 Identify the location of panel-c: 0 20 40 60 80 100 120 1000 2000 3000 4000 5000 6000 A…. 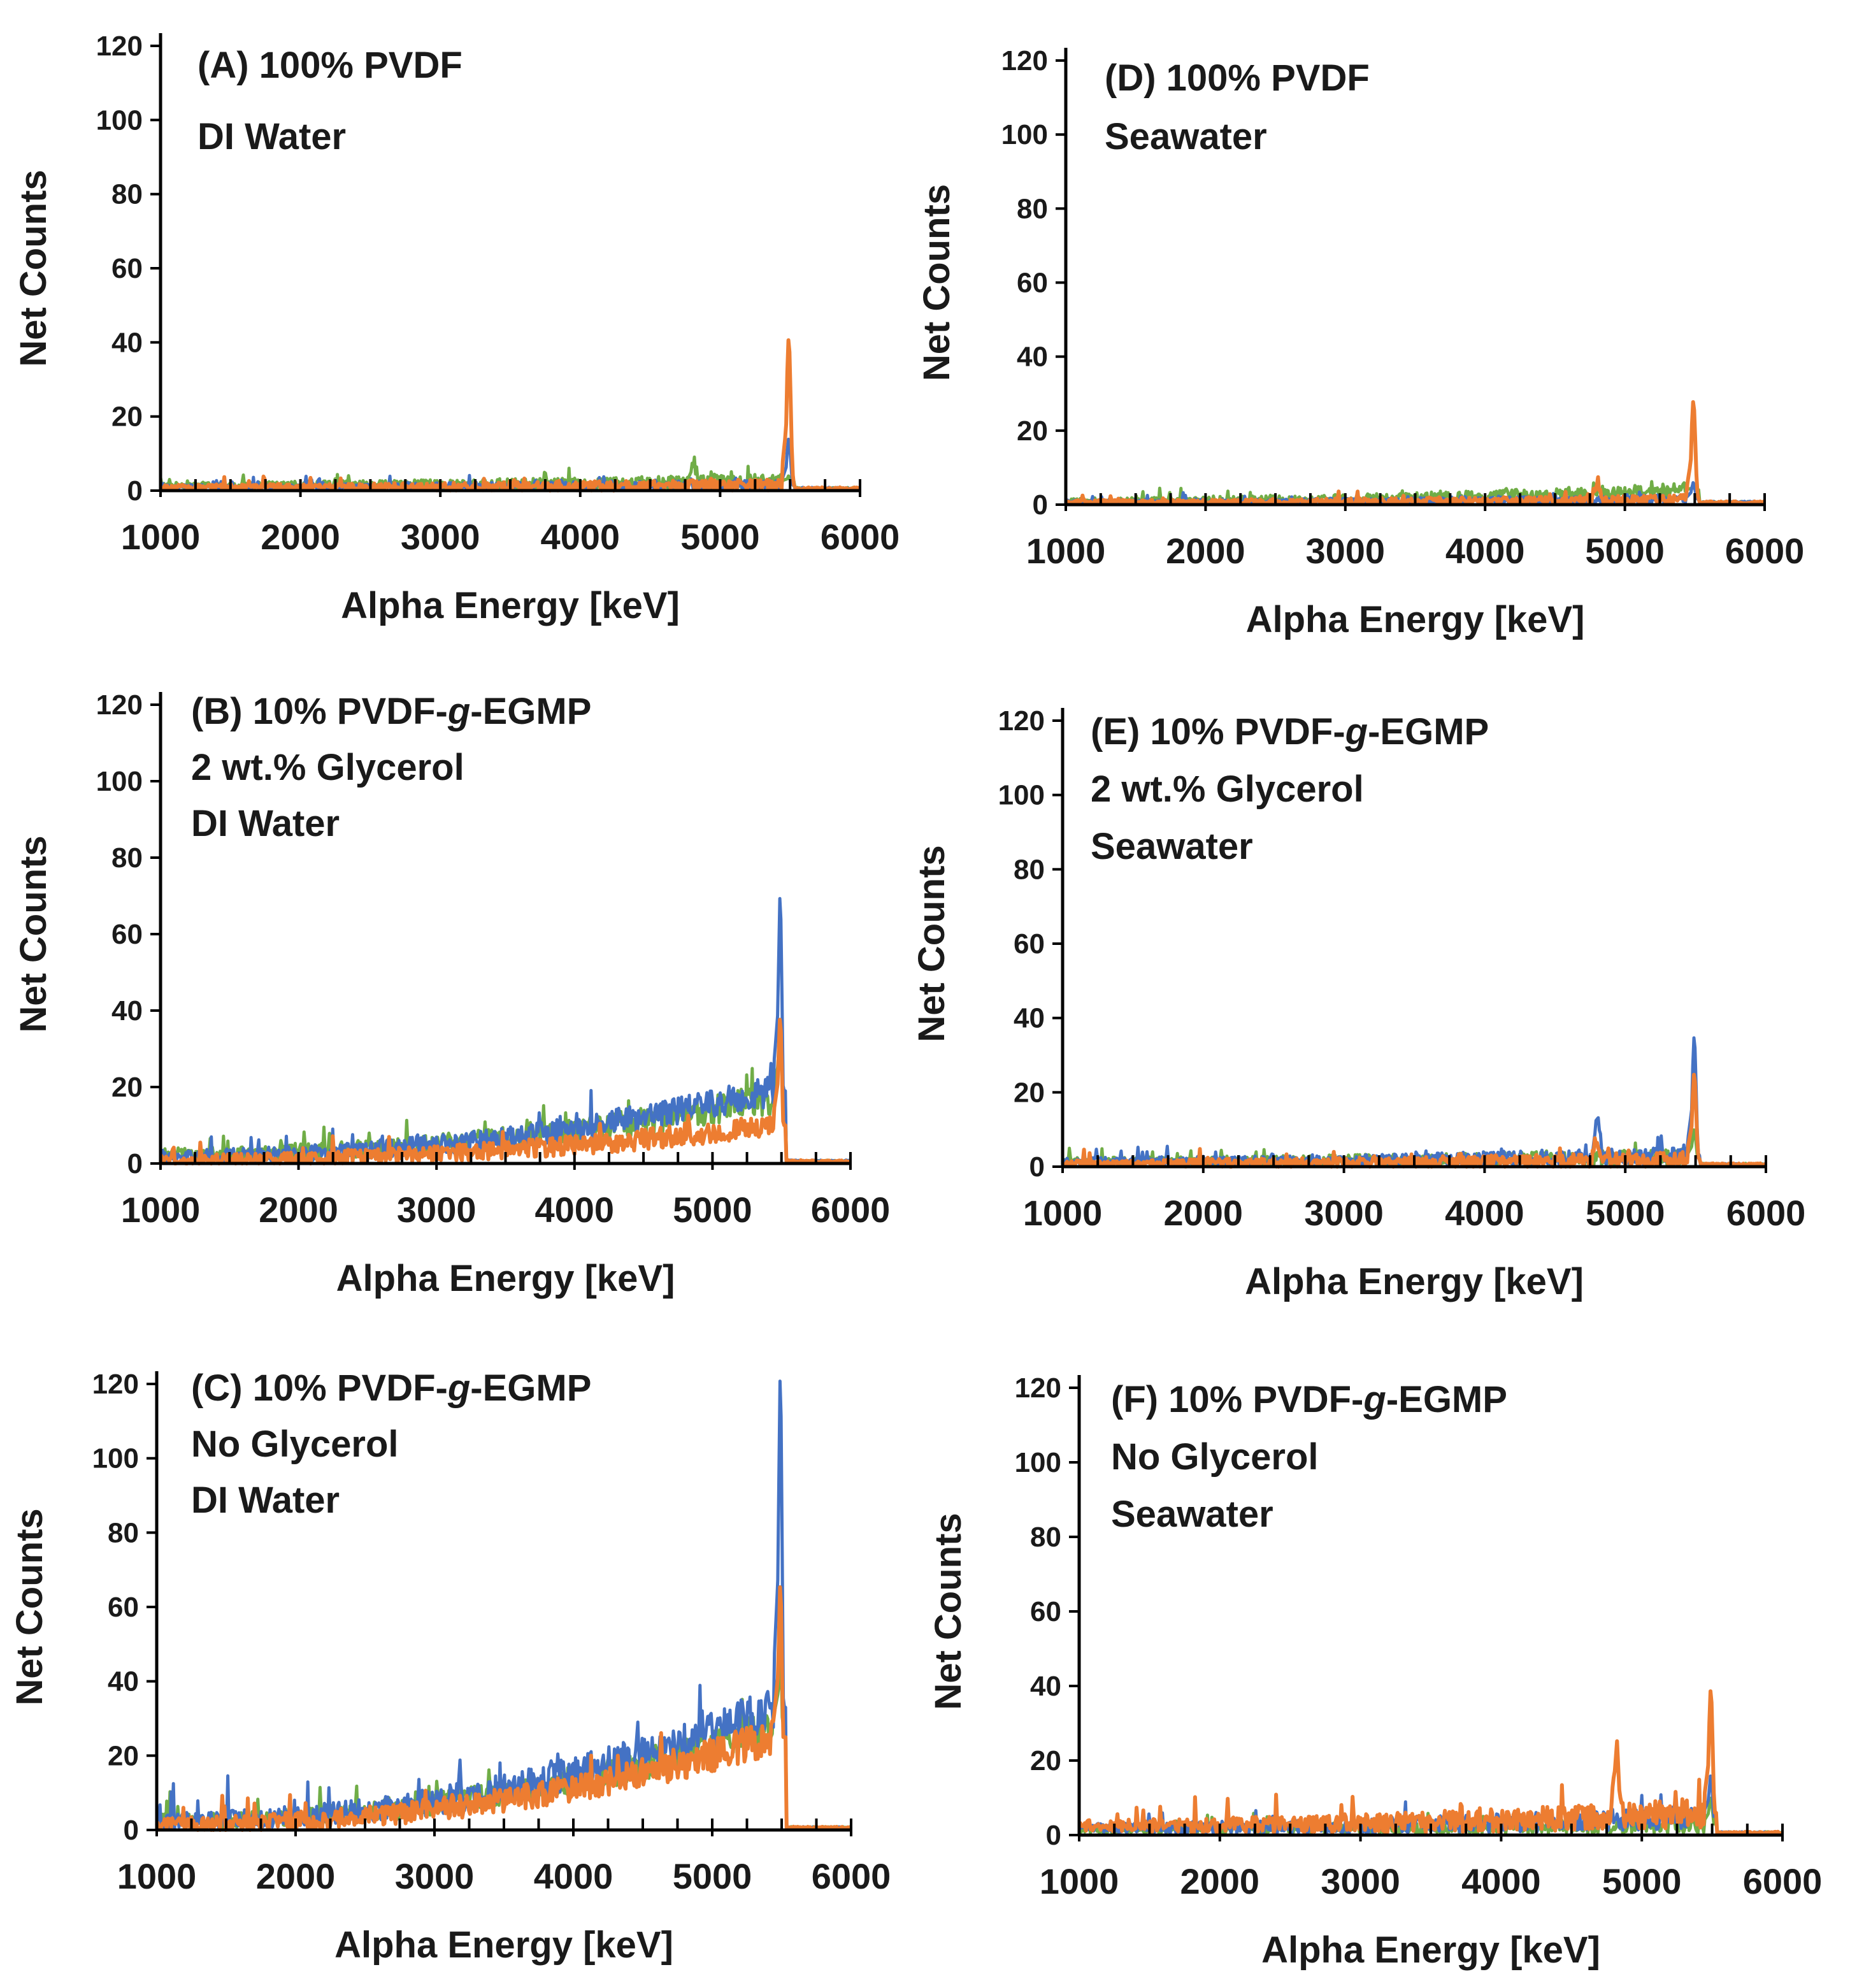
(450, 1666).